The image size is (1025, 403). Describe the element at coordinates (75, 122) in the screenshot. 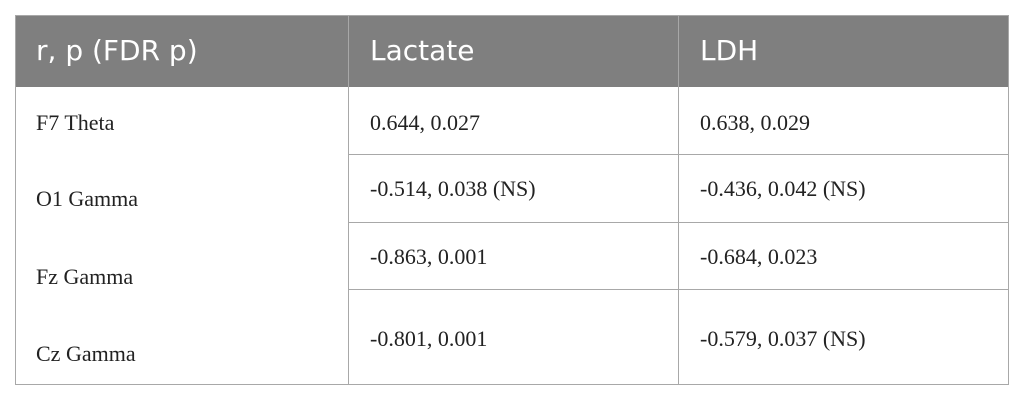

I see `row-label: F7 Theta` at that location.